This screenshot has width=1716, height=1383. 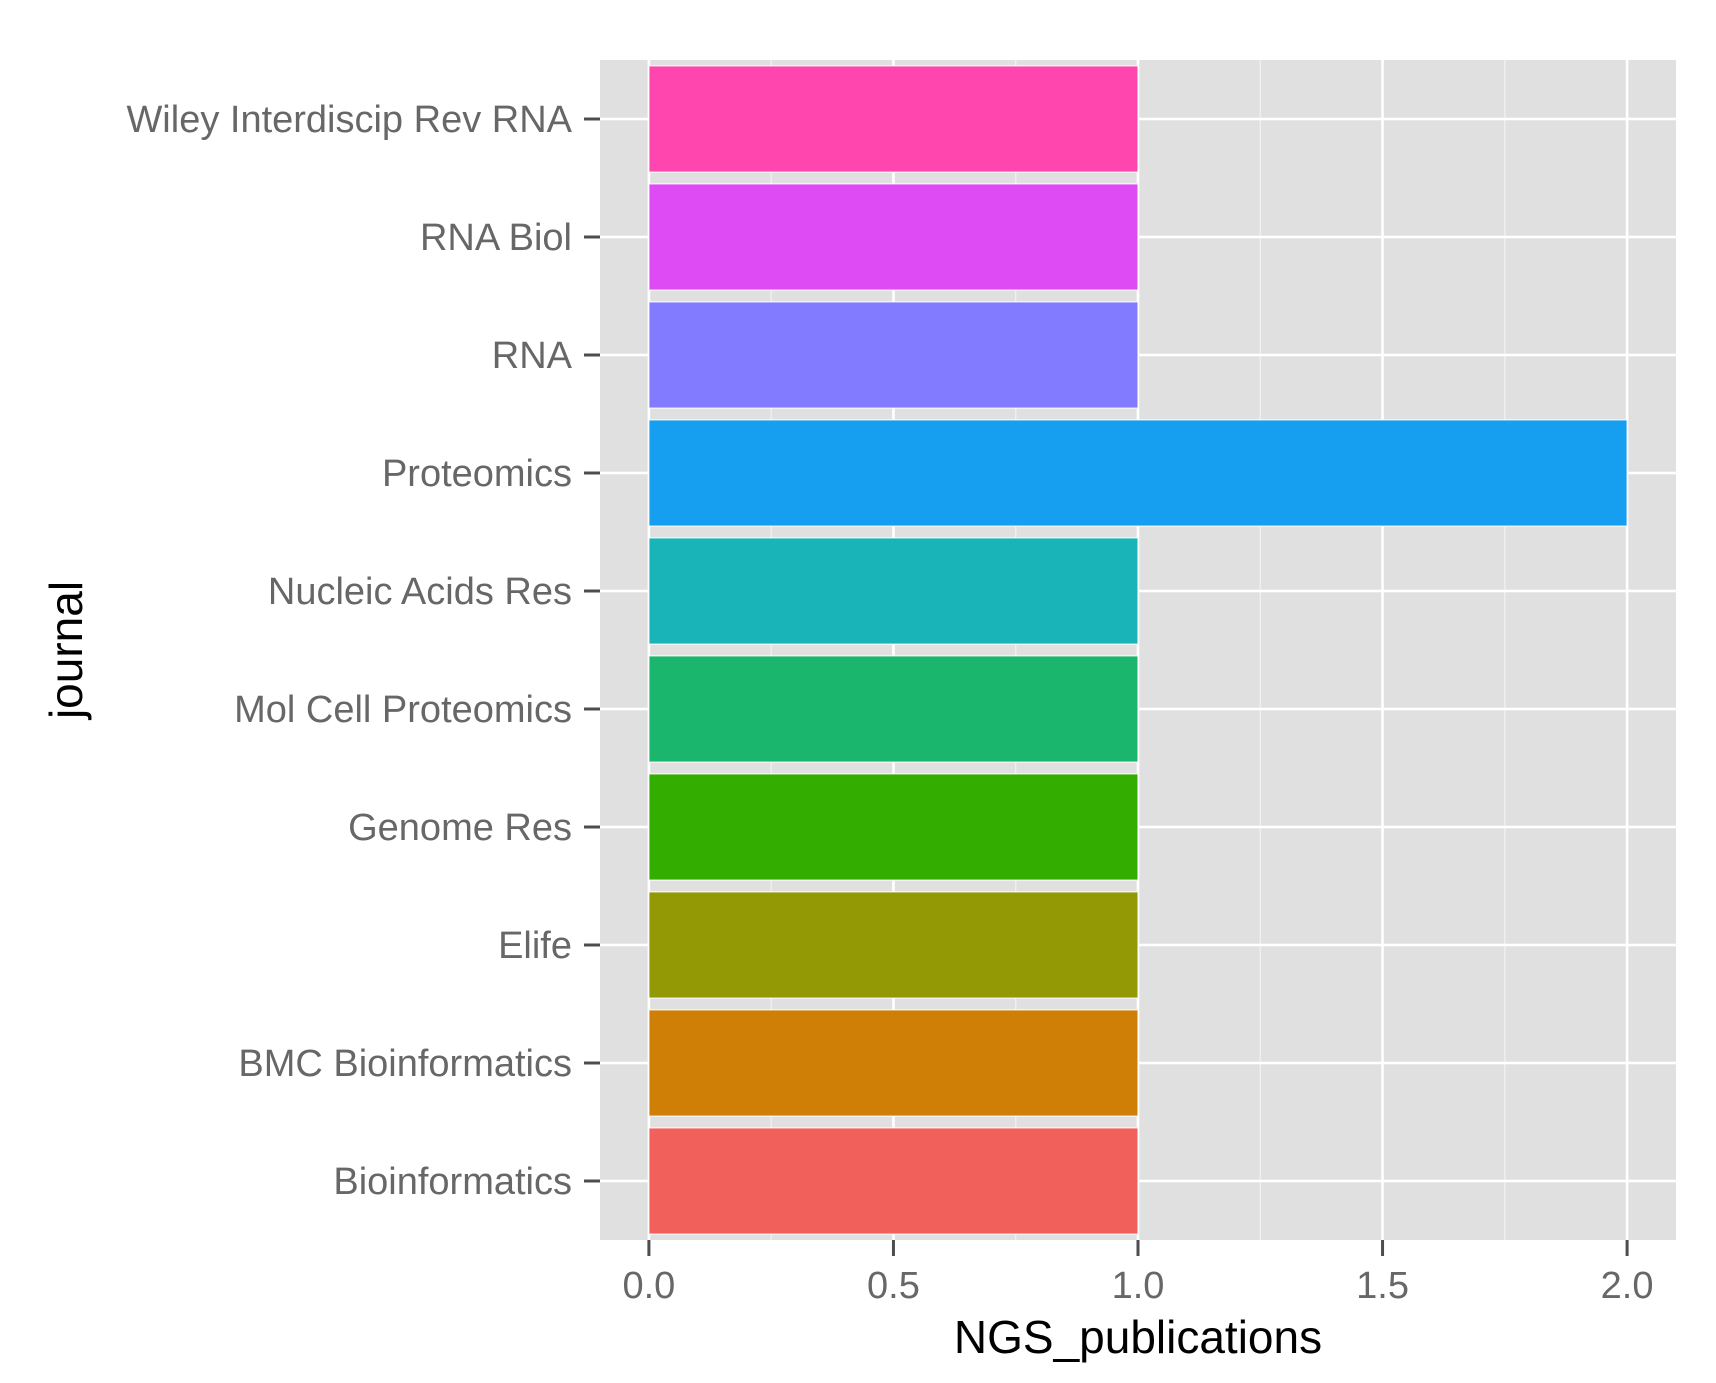 I want to click on x-tick-label: 1.5, so click(x=1382, y=1286).